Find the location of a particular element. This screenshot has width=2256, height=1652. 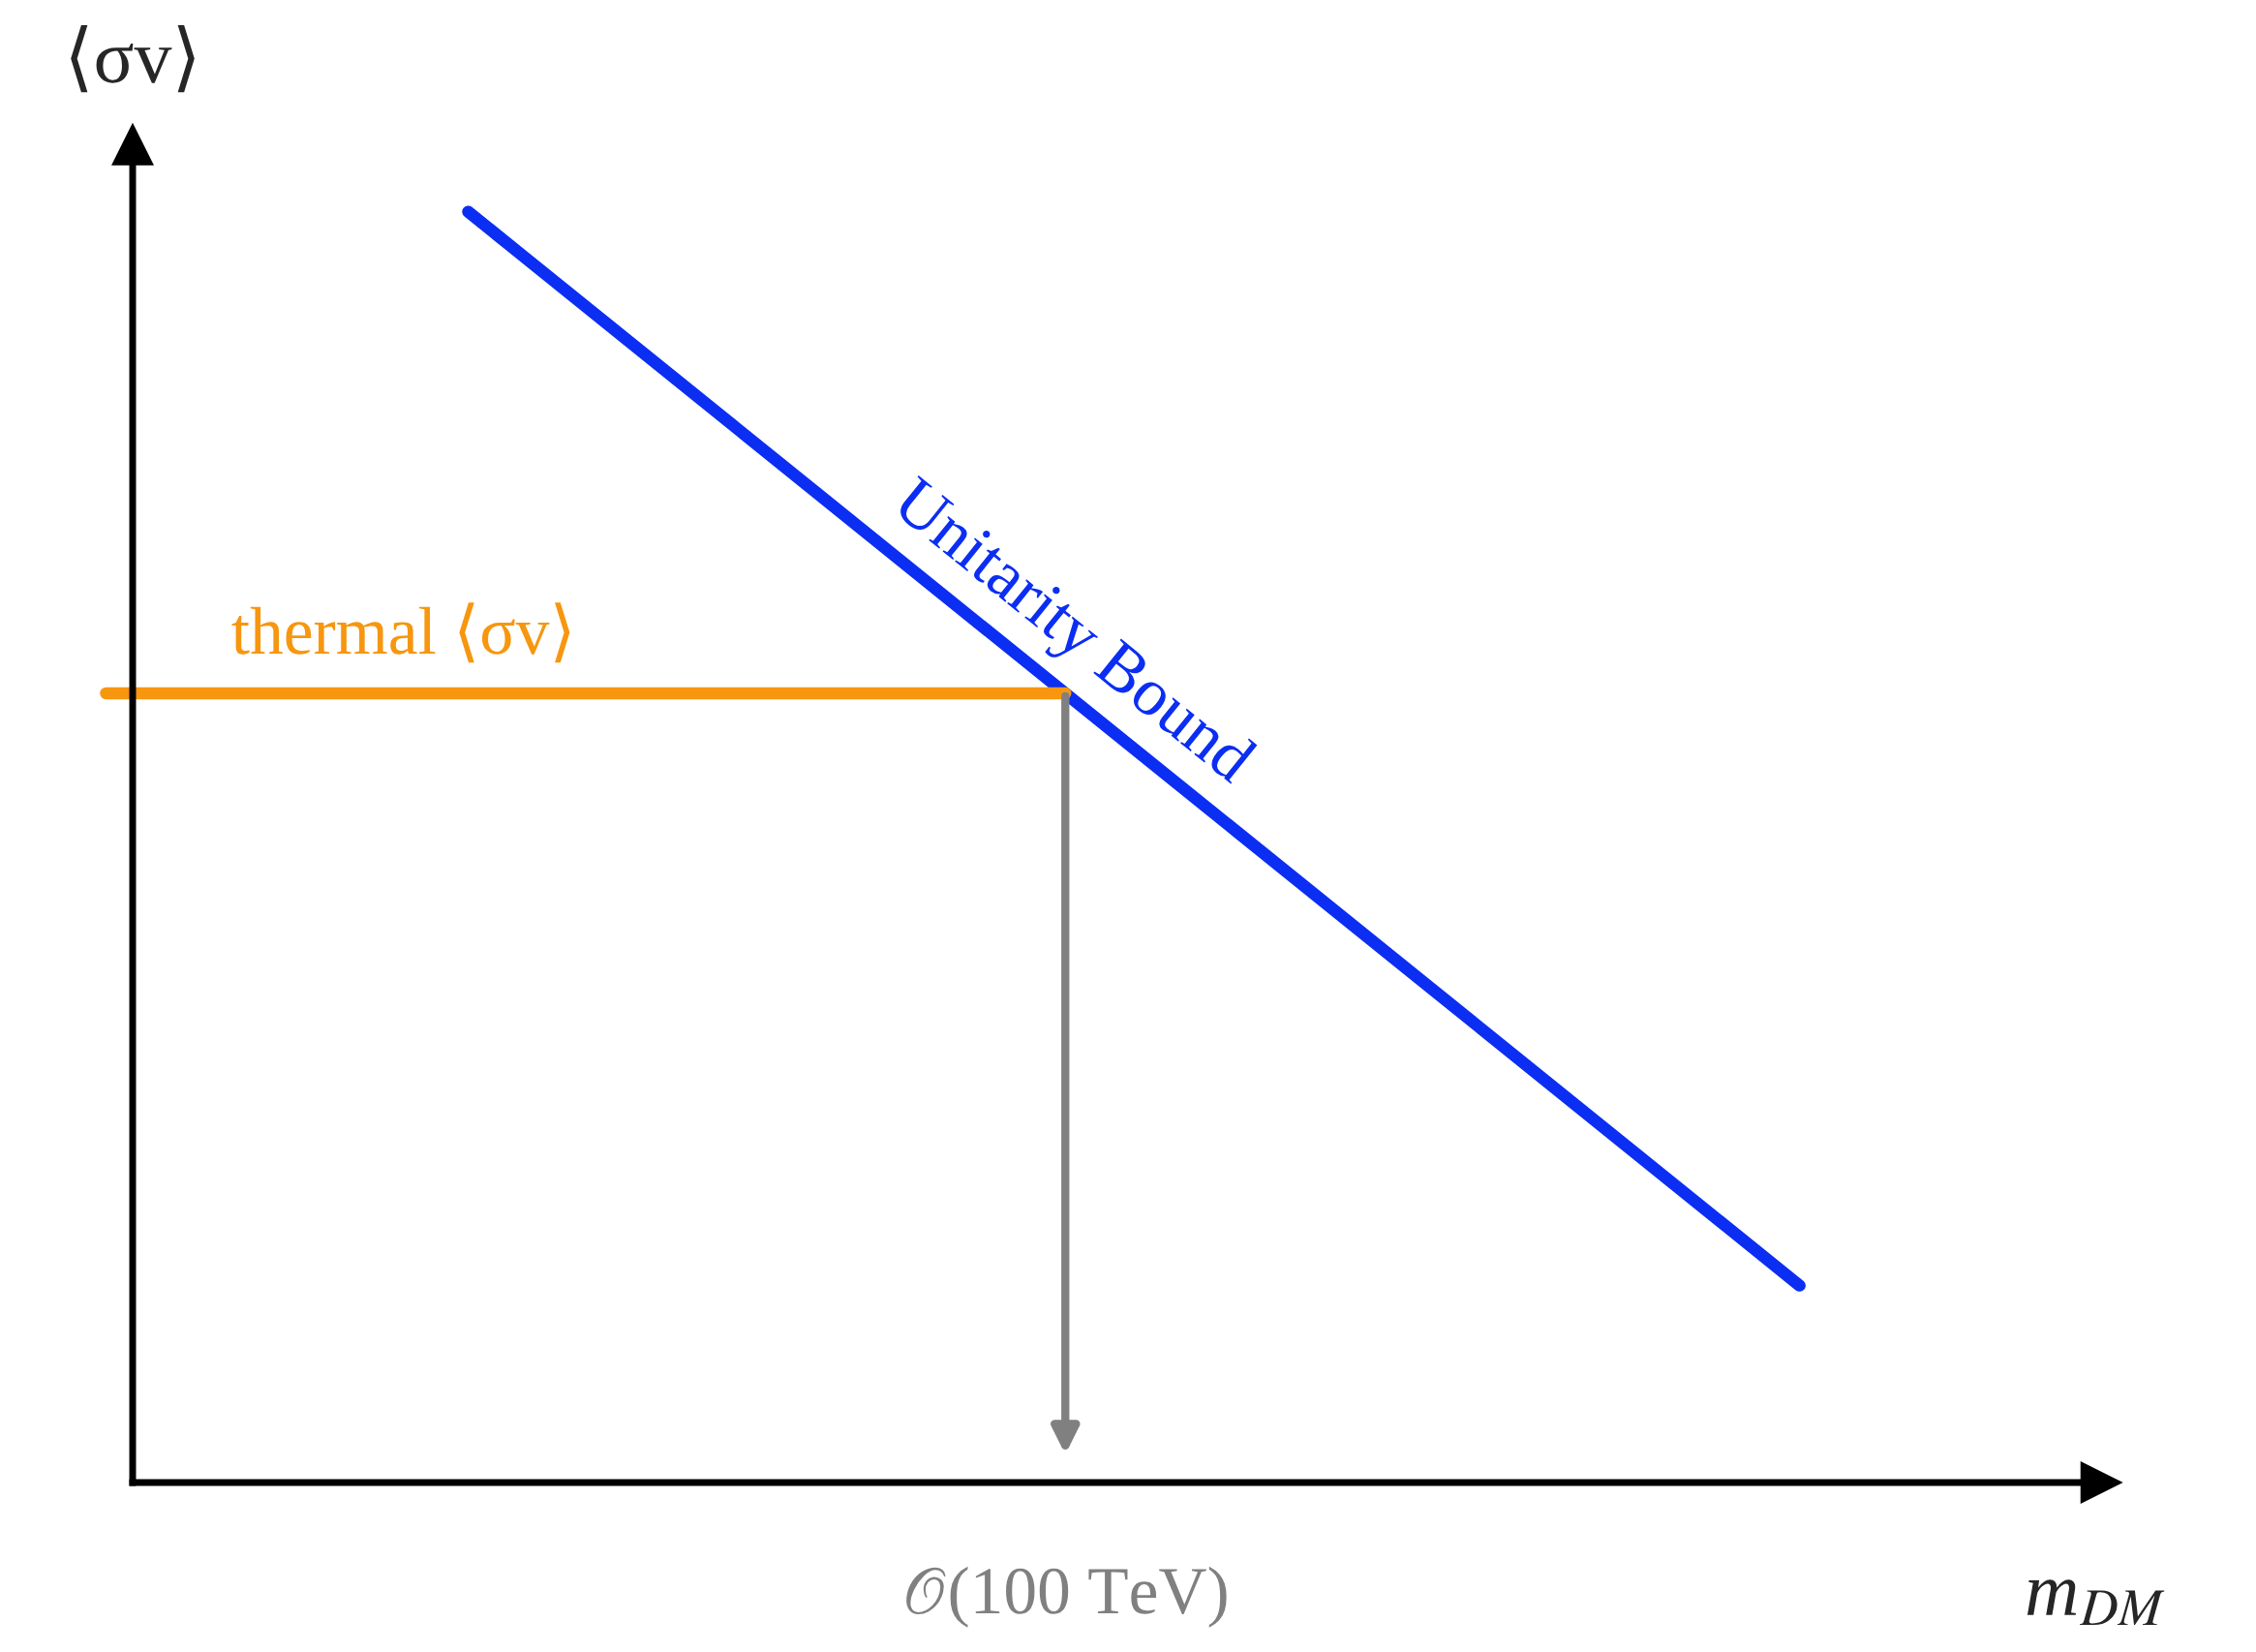

y-axis-title: ⟨σv⟩ is located at coordinates (133, 58).